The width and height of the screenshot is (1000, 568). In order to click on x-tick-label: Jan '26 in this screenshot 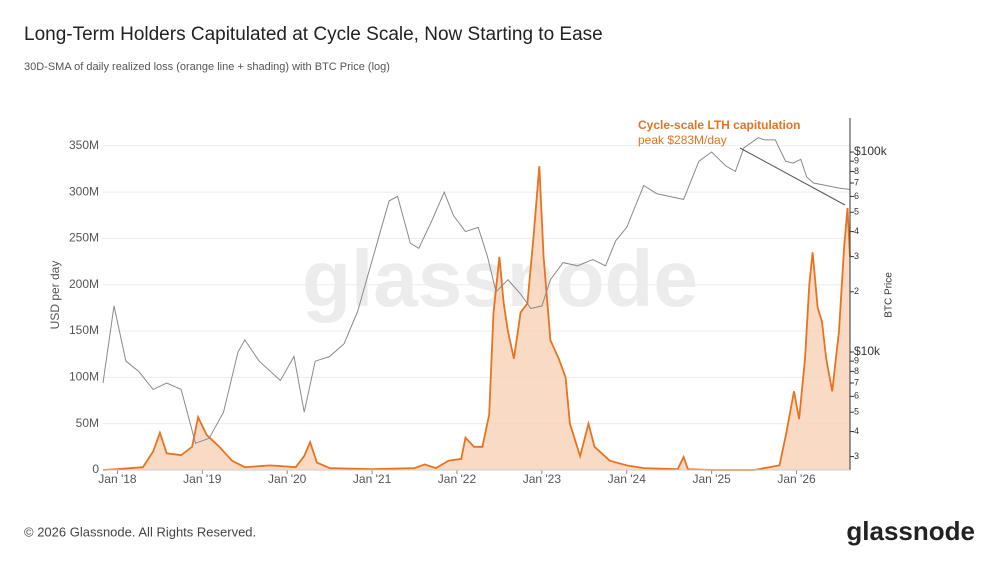, I will do `click(796, 479)`.